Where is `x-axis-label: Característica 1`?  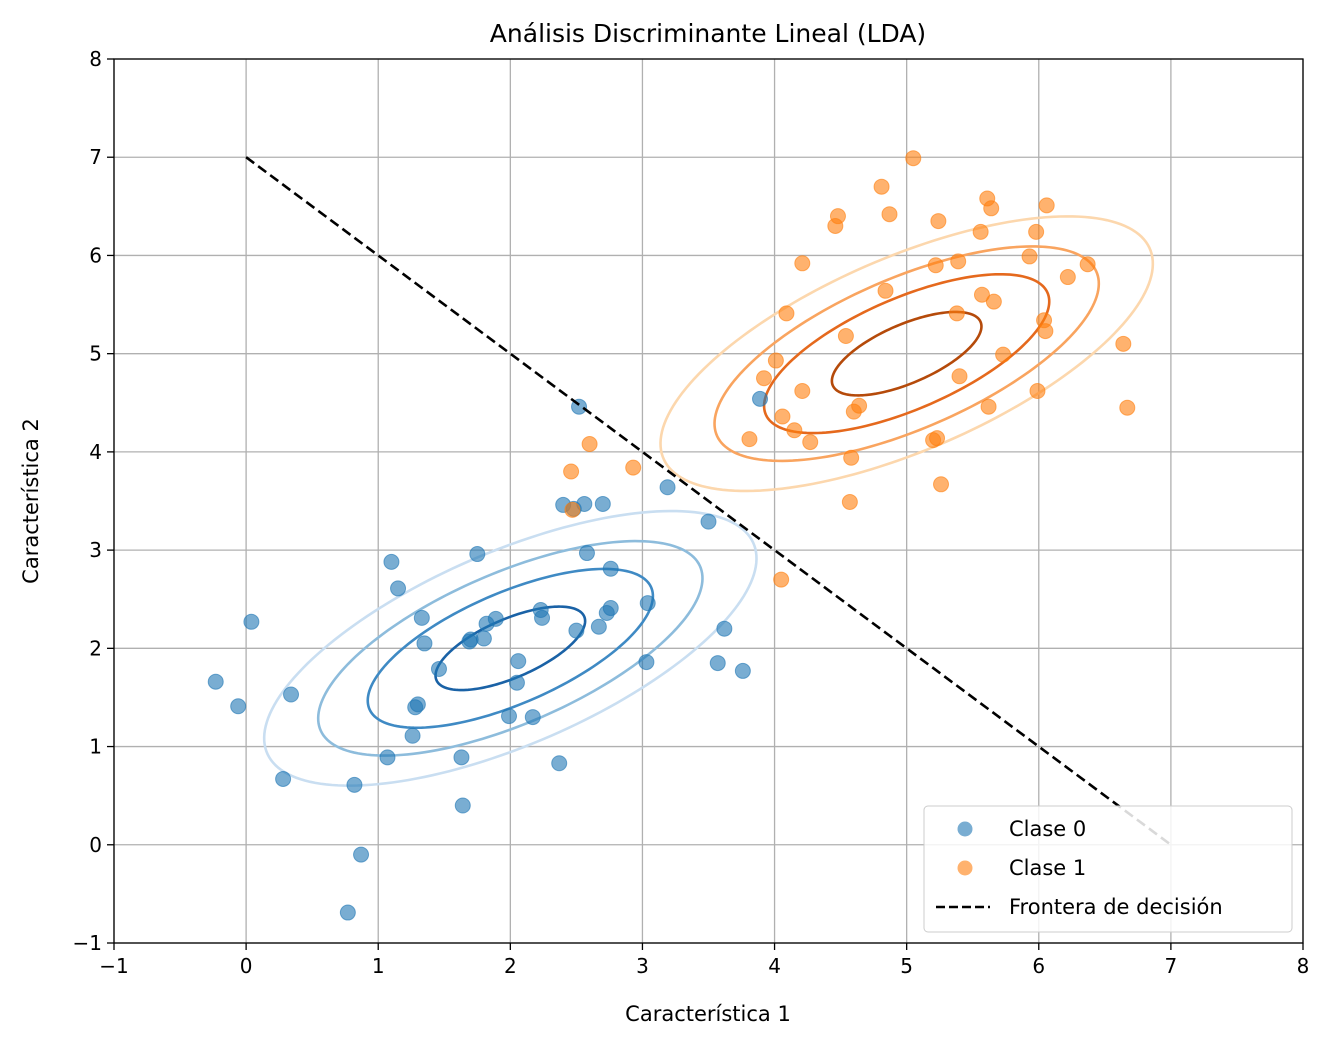
x-axis-label: Característica 1 is located at coordinates (708, 1014).